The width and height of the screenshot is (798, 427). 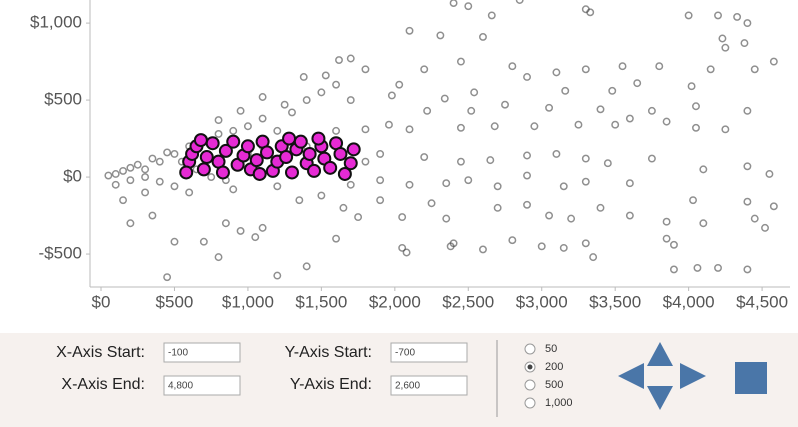 What do you see at coordinates (429, 385) in the screenshot?
I see `y-end-input: 2,600` at bounding box center [429, 385].